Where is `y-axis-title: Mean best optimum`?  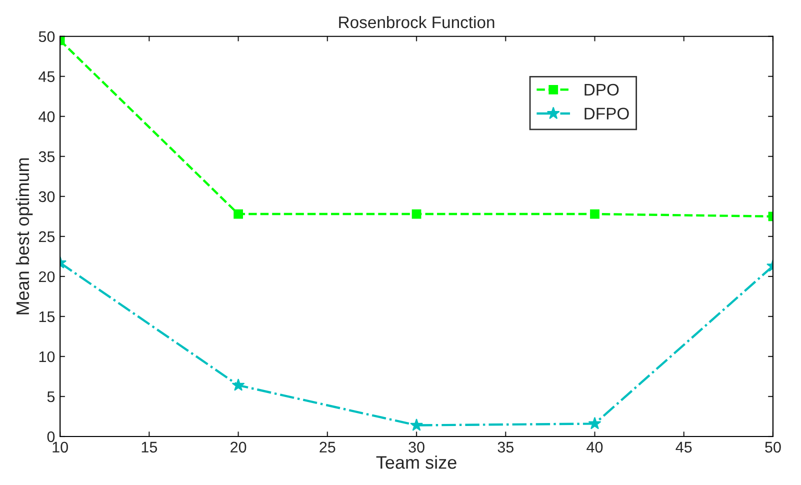
y-axis-title: Mean best optimum is located at coordinates (24, 236).